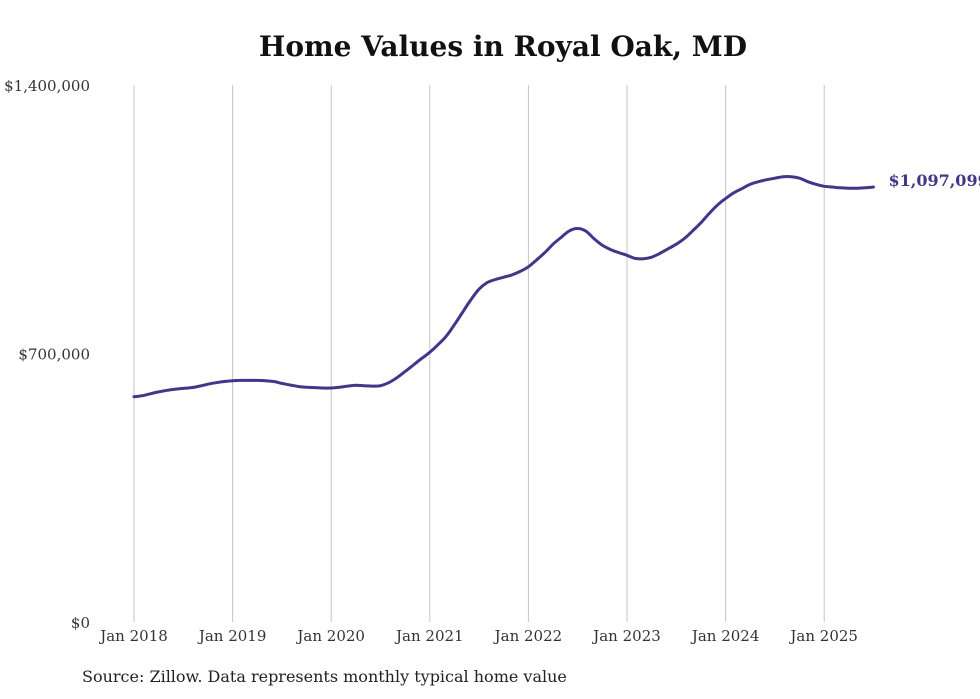  What do you see at coordinates (133, 636) in the screenshot?
I see `x-tick-label: Jan 2018` at bounding box center [133, 636].